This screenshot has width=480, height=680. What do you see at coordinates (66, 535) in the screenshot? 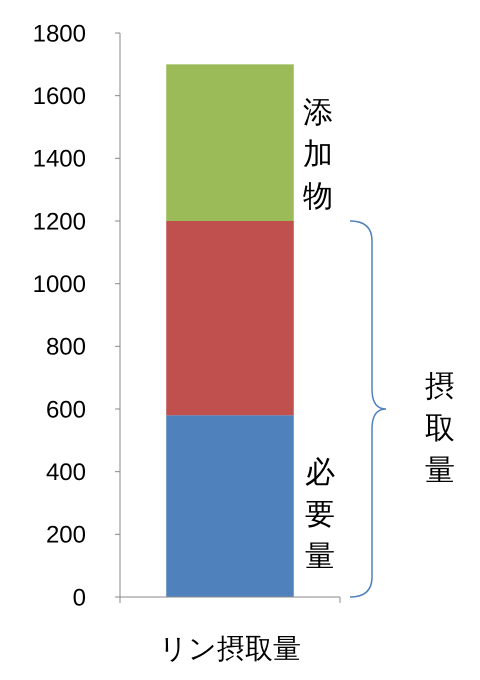
I see `y-tick-label: 200` at bounding box center [66, 535].